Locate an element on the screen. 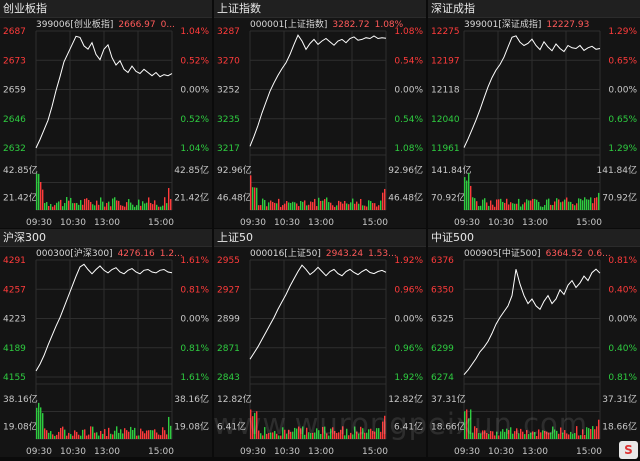  time-tick: 13:00 is located at coordinates (535, 452).